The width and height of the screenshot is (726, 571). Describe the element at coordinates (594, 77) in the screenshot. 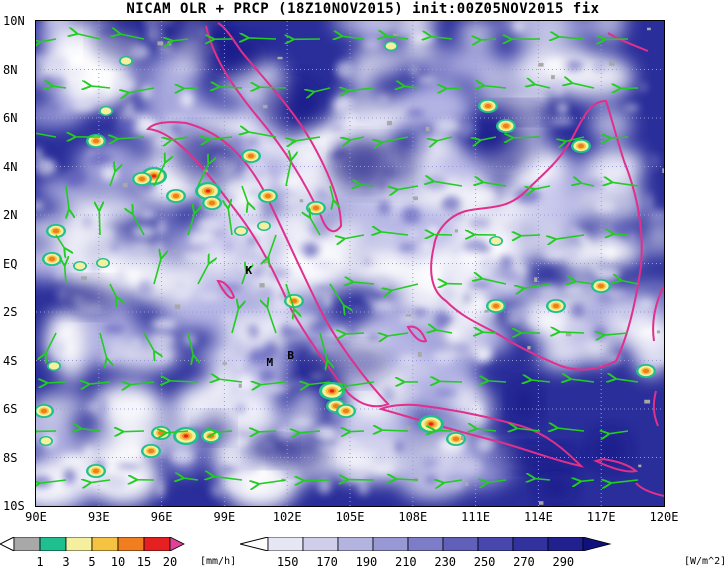

I see `cloud-blob` at that location.